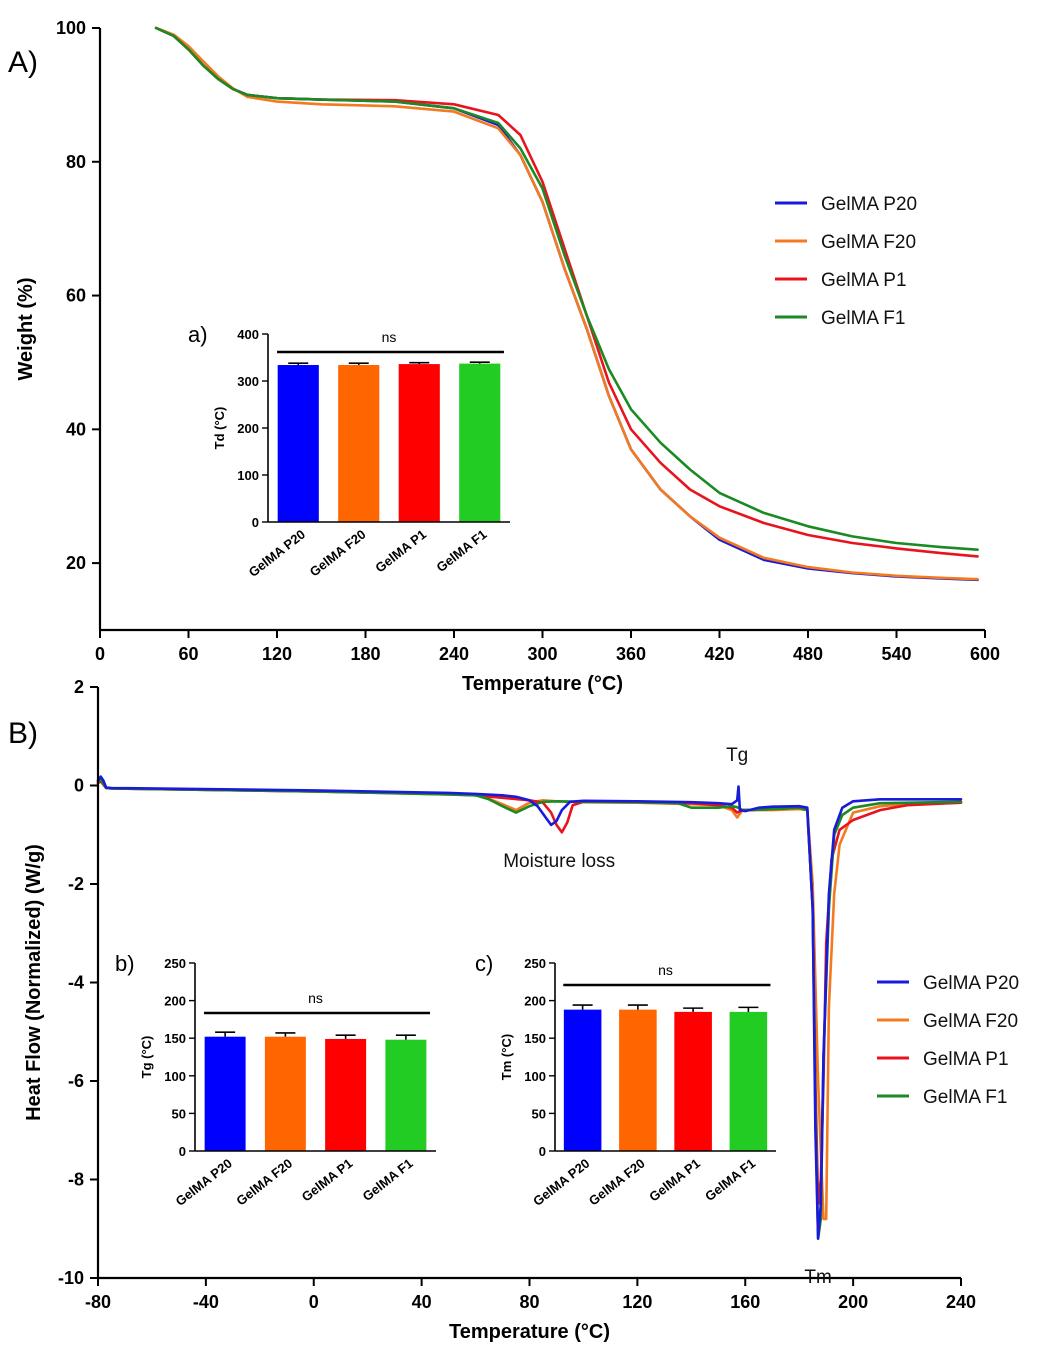  Describe the element at coordinates (188, 654) in the screenshot. I see `x-tick-label: 60` at that location.